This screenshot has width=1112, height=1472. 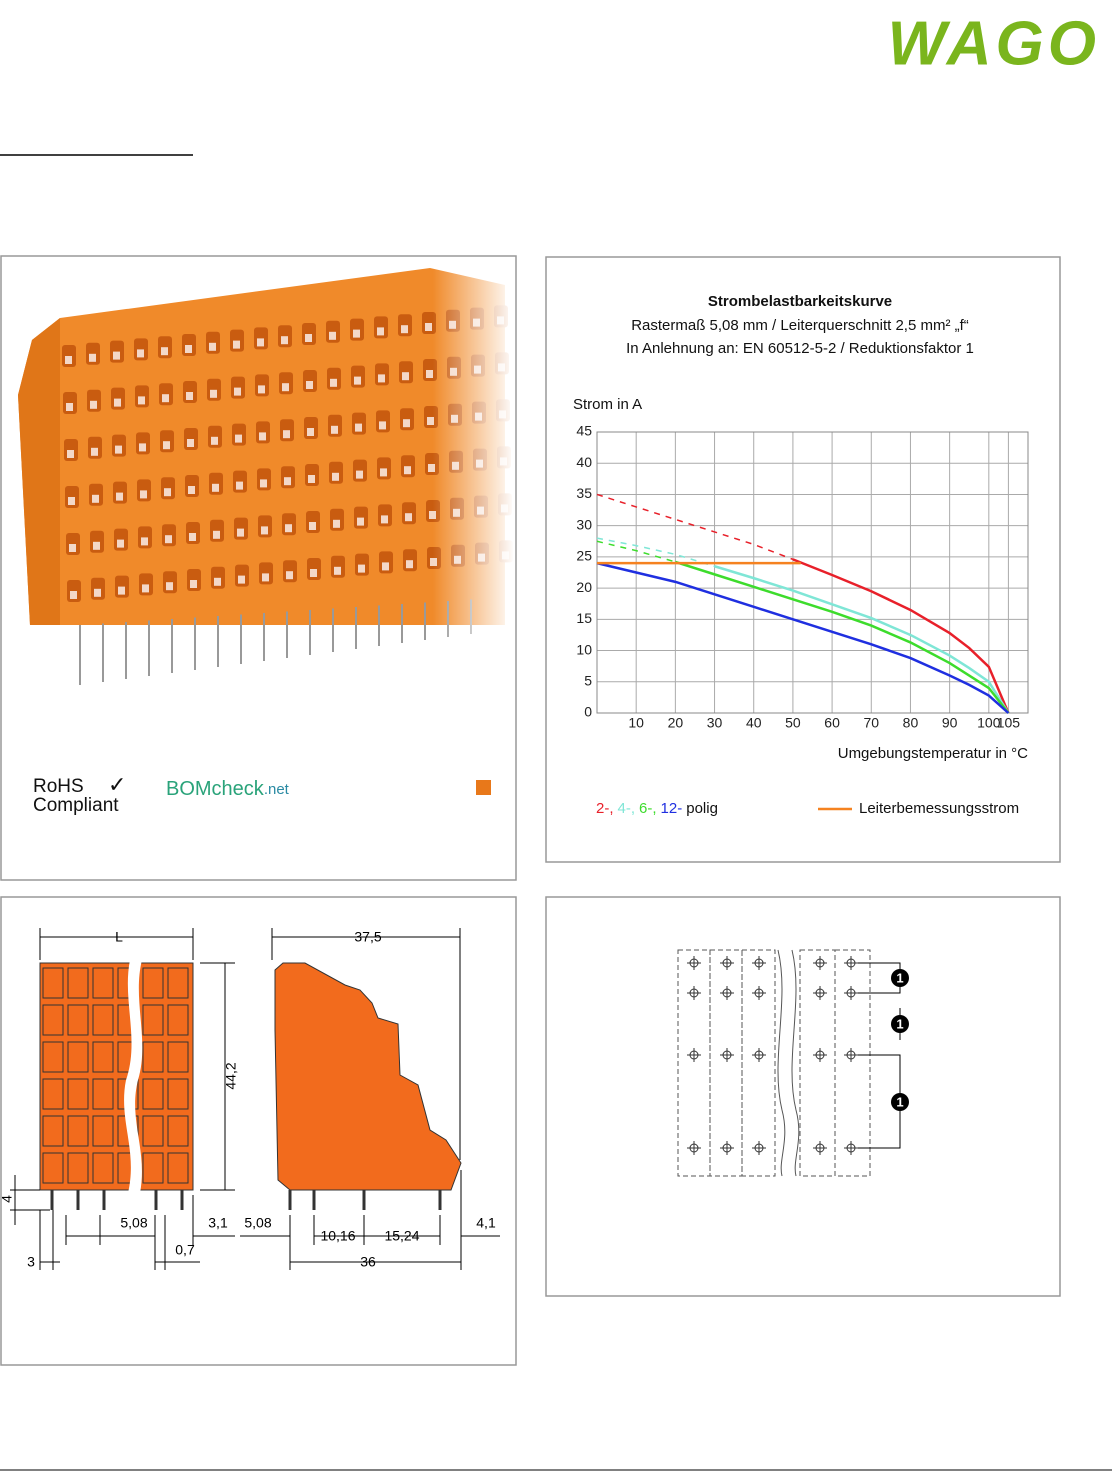 What do you see at coordinates (800, 301) in the screenshot?
I see `chart-title: Strombelastbarkeitskurve` at bounding box center [800, 301].